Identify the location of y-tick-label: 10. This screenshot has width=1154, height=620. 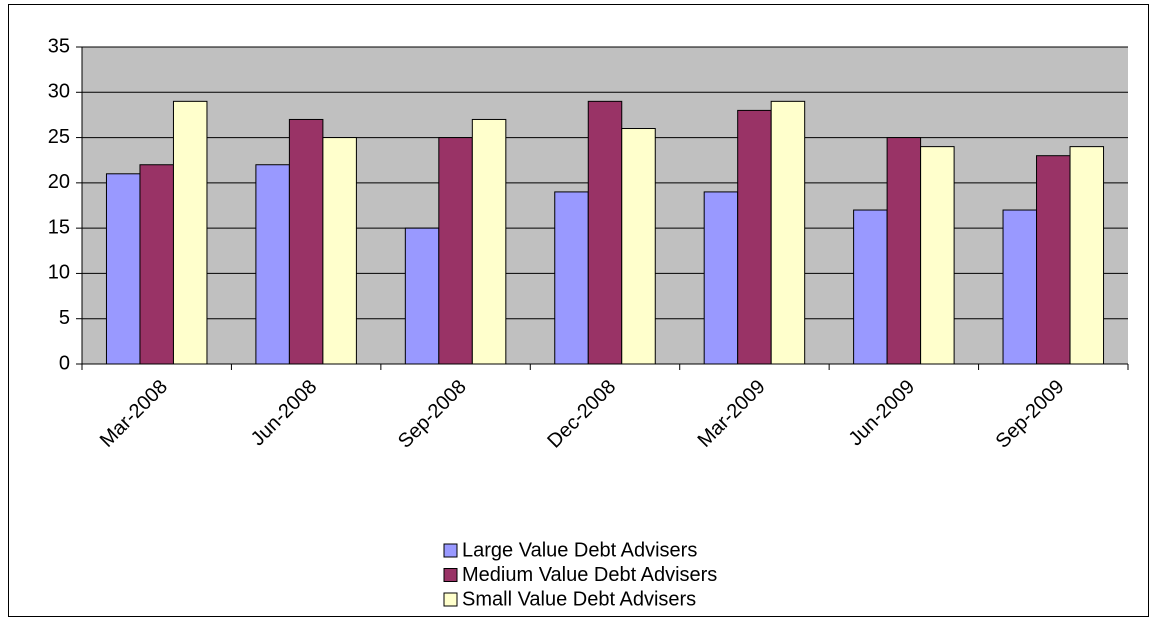
(59, 273).